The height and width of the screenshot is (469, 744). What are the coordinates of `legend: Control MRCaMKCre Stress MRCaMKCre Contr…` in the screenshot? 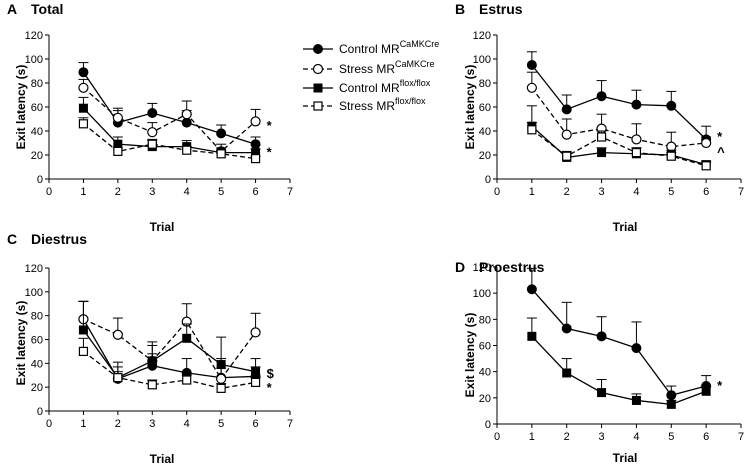 It's located at (371, 76).